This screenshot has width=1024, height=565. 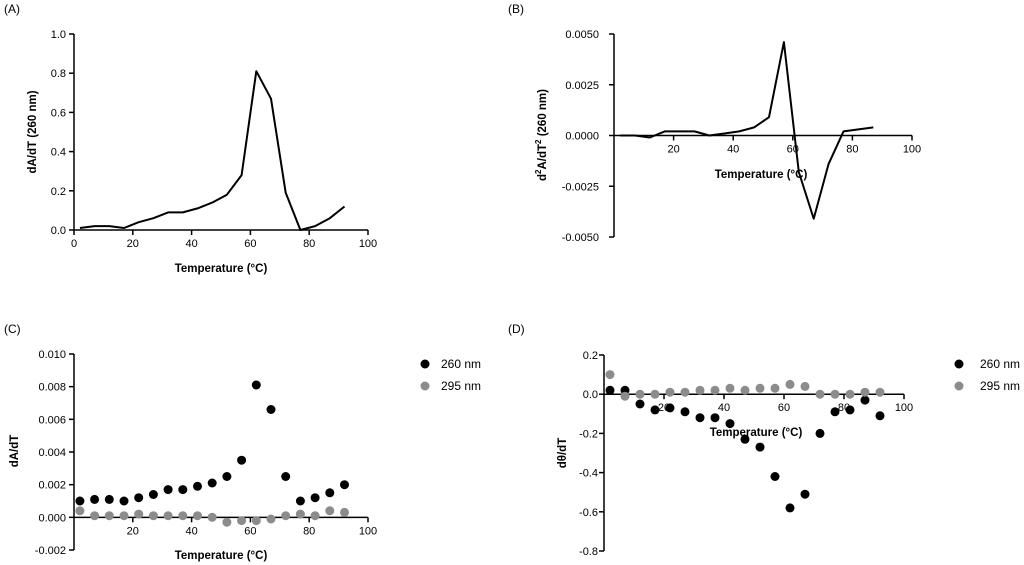 I want to click on panel-b-series-260nm-line, so click(x=747, y=130).